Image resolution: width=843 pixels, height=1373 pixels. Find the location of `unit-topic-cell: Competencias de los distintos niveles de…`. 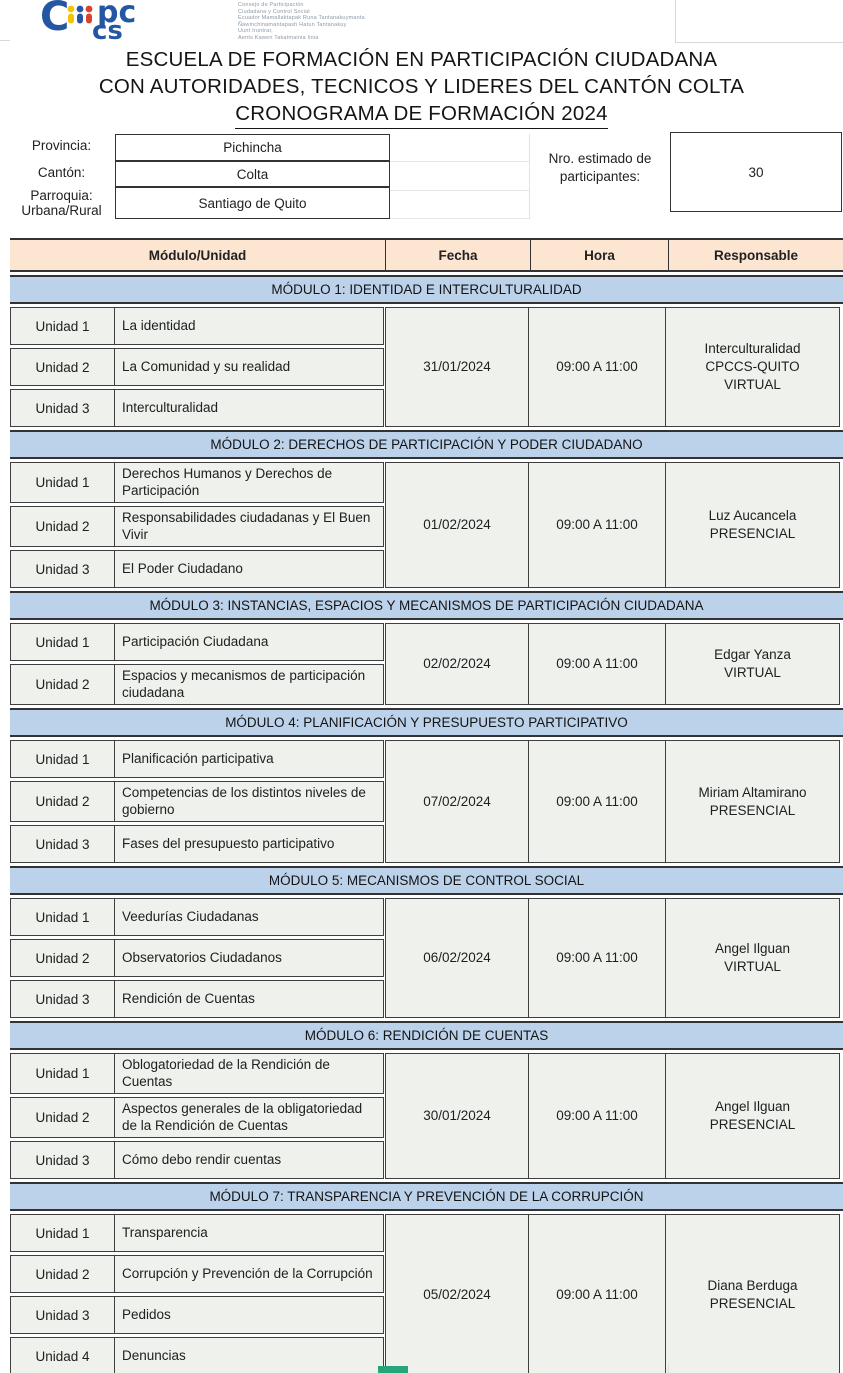

unit-topic-cell: Competencias de los distintos niveles de… is located at coordinates (249, 801).